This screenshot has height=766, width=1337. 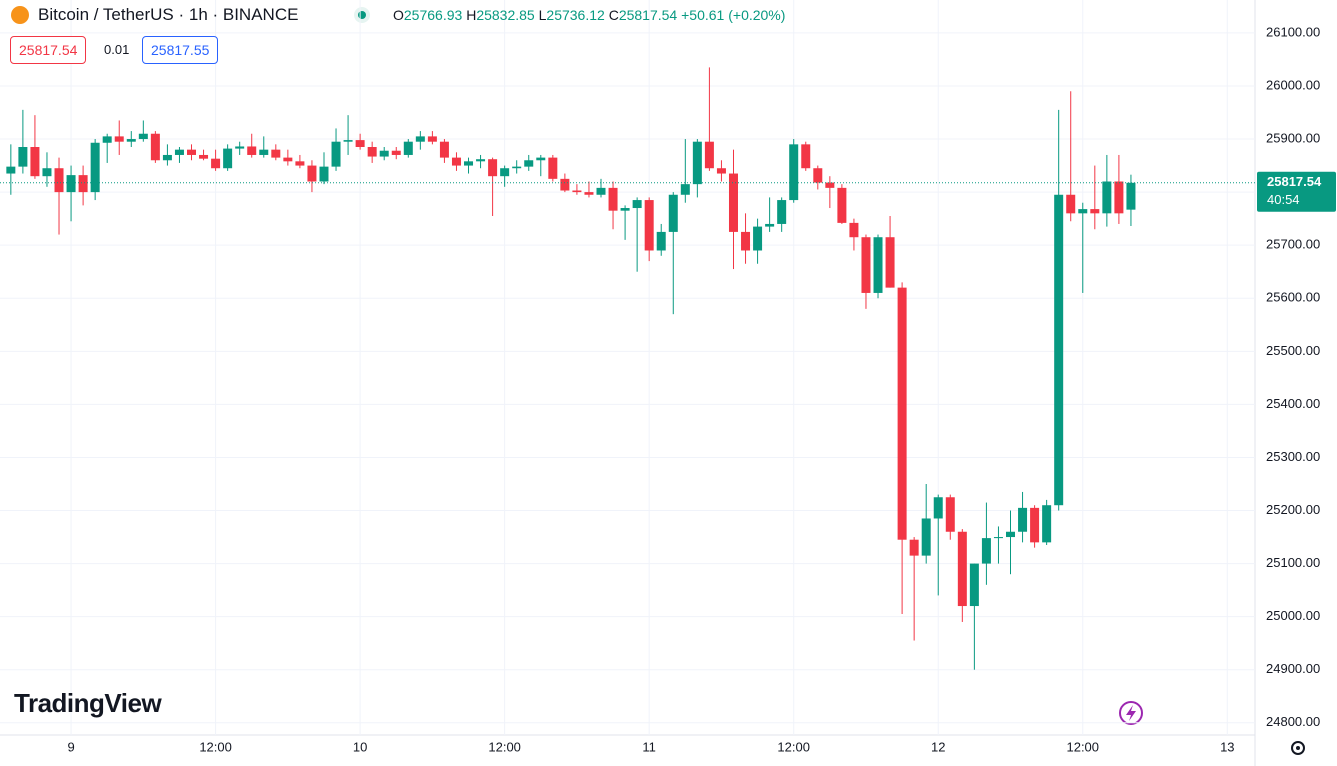 I want to click on bid-price: 25817.54, so click(x=48, y=50).